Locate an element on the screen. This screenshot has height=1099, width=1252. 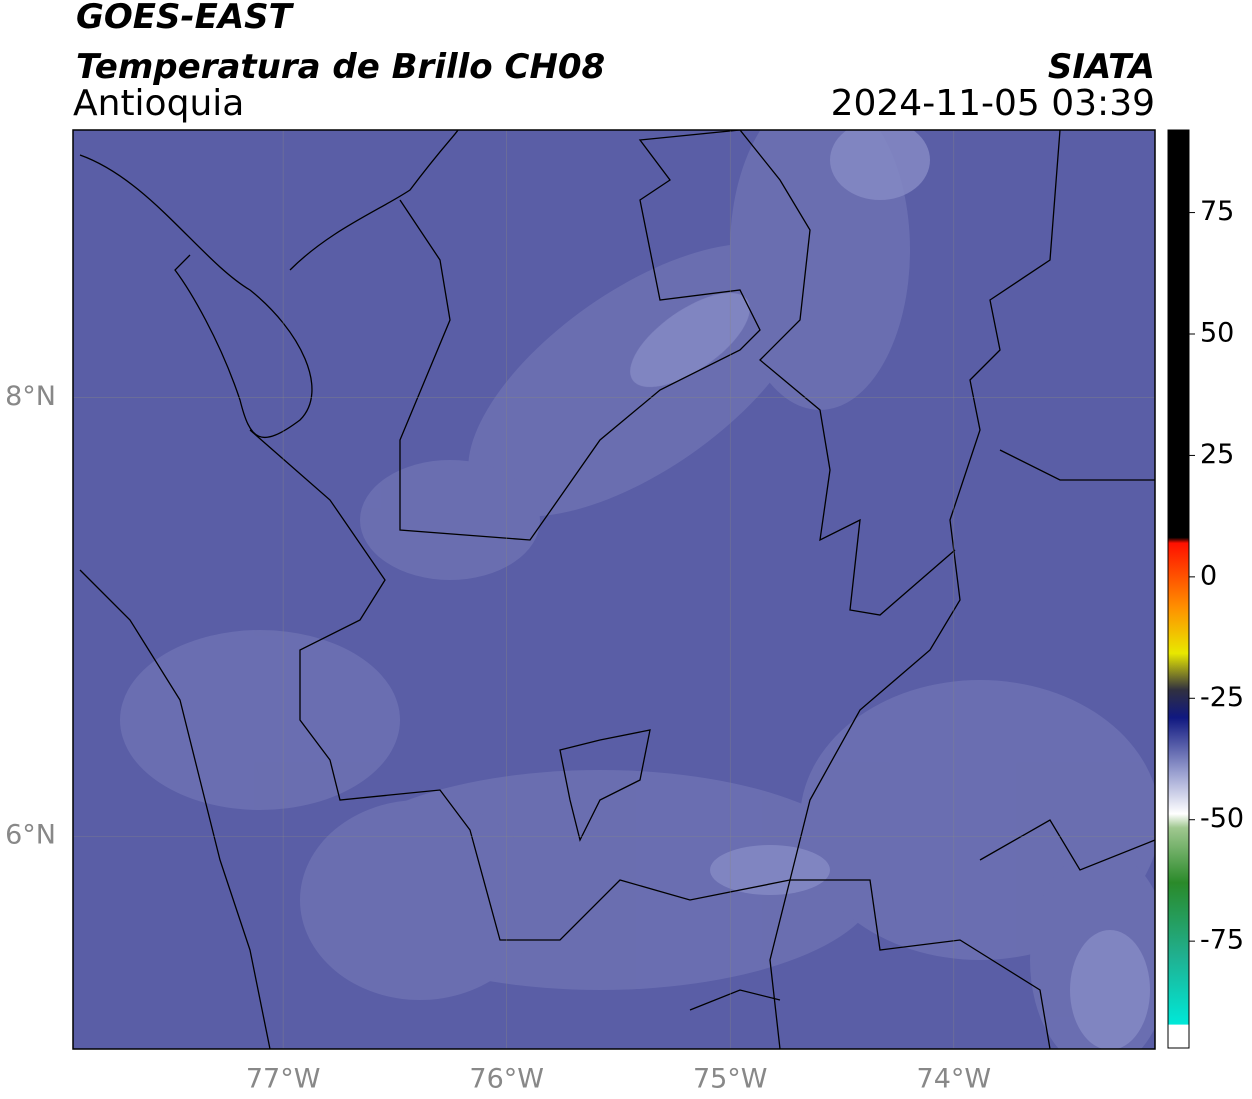
lon-tick-label: 76°W is located at coordinates (506, 1079).